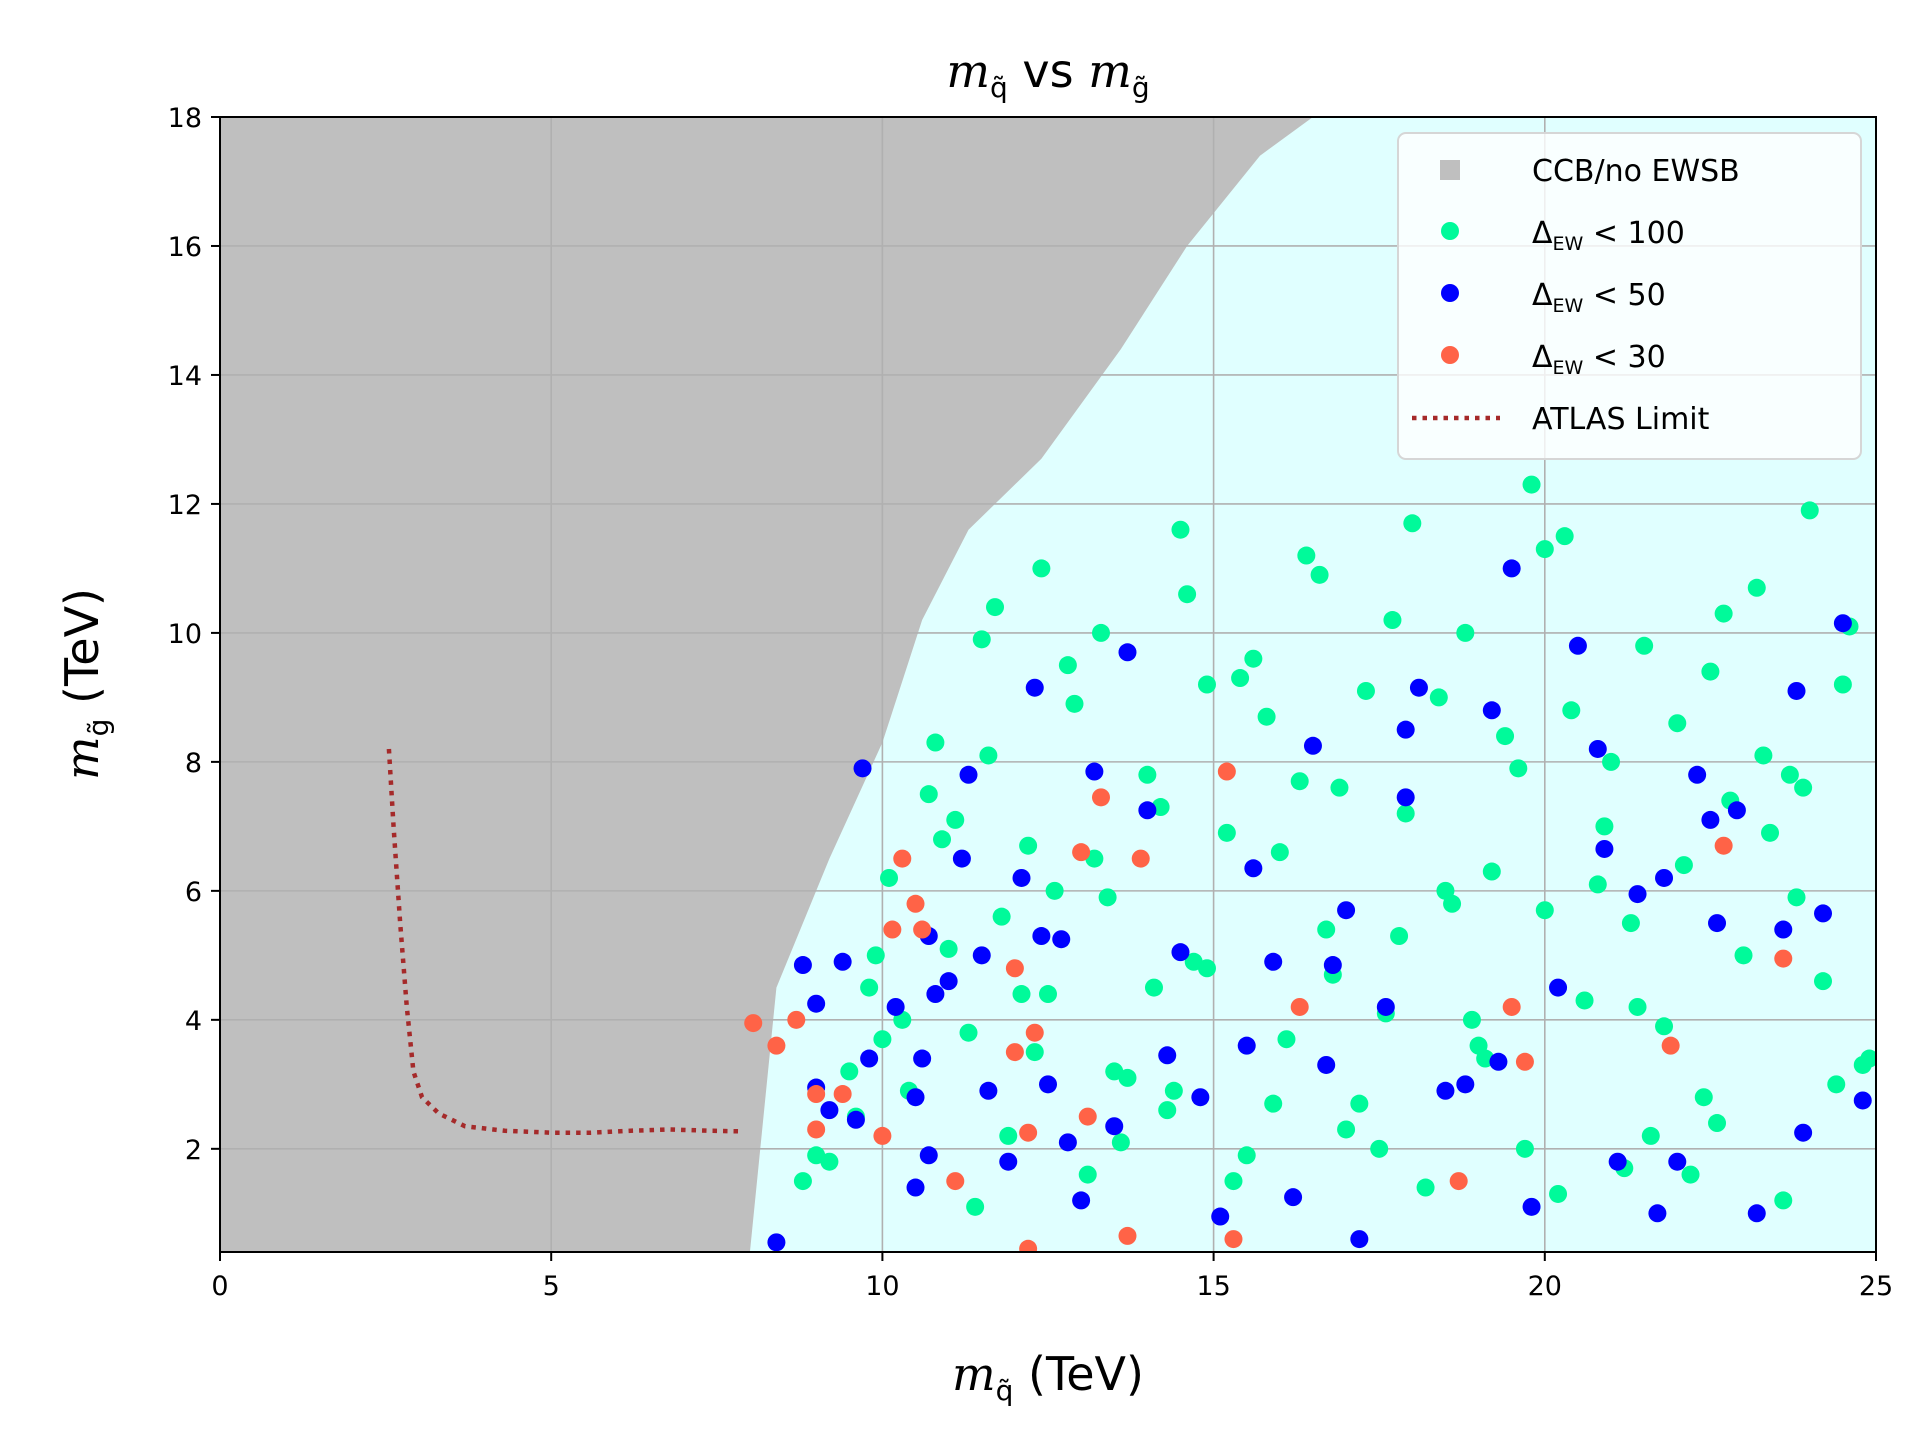 The width and height of the screenshot is (1920, 1444). I want to click on x-tick-label: 20, so click(1545, 1286).